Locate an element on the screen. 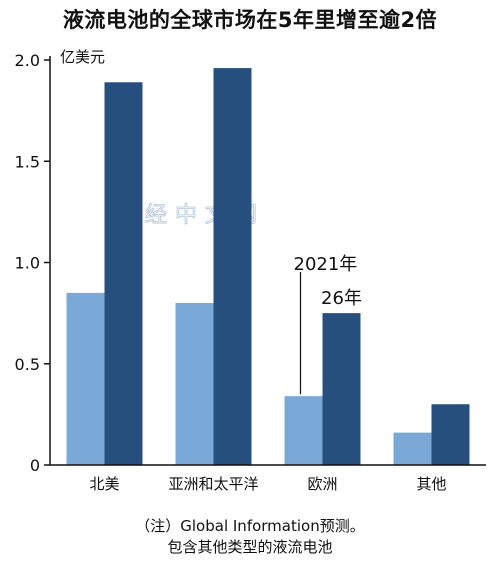 The width and height of the screenshot is (500, 562). x-tick-label-0: 北美 is located at coordinates (104, 484).